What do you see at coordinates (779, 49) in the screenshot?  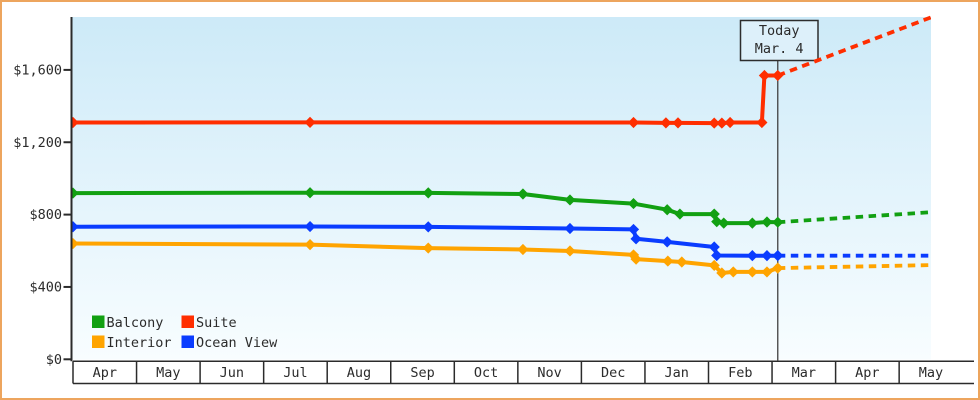 I see `today-flag-date: Mar. 4` at bounding box center [779, 49].